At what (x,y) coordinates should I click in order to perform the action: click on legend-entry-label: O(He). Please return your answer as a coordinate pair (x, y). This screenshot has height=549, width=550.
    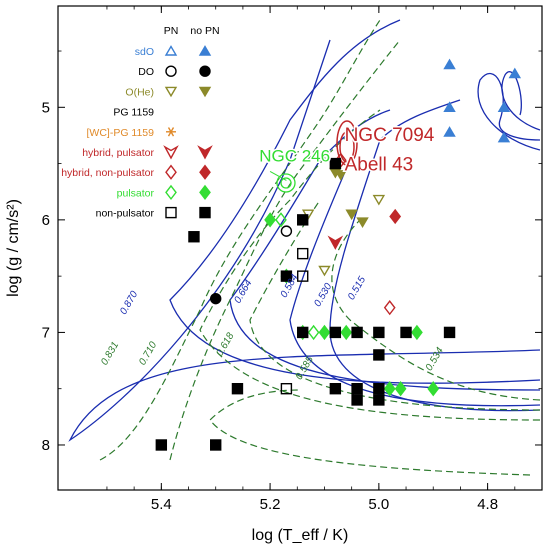
    Looking at the image, I should click on (139, 92).